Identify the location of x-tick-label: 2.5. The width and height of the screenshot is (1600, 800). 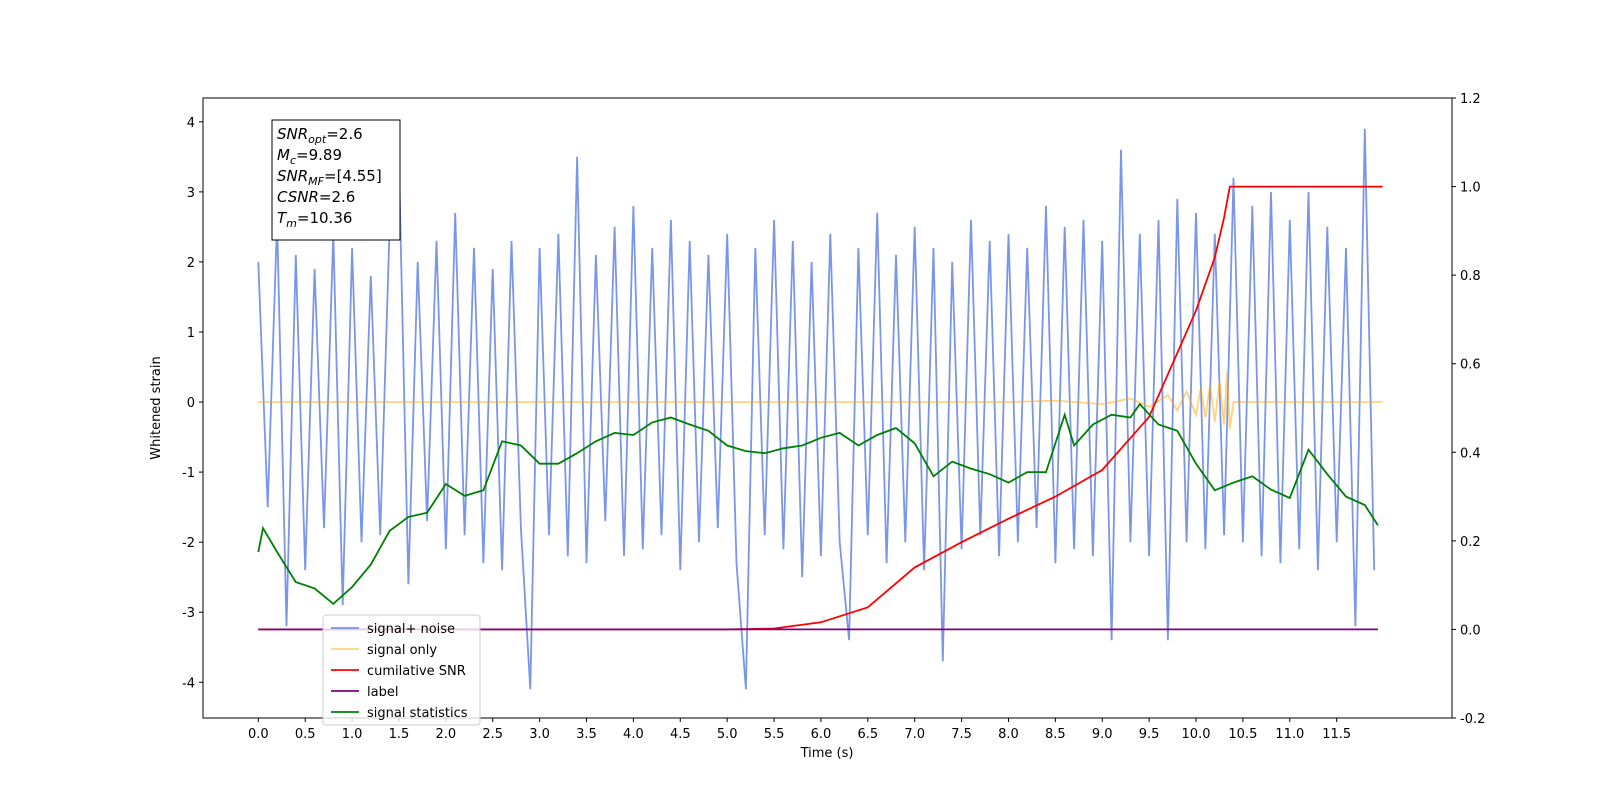
(492, 734).